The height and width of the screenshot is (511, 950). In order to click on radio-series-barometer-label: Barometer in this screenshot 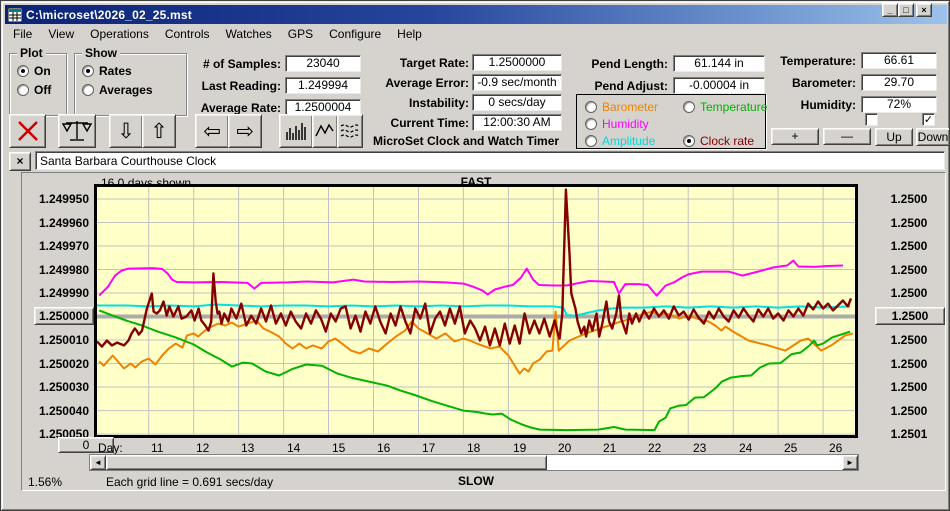, I will do `click(630, 107)`.